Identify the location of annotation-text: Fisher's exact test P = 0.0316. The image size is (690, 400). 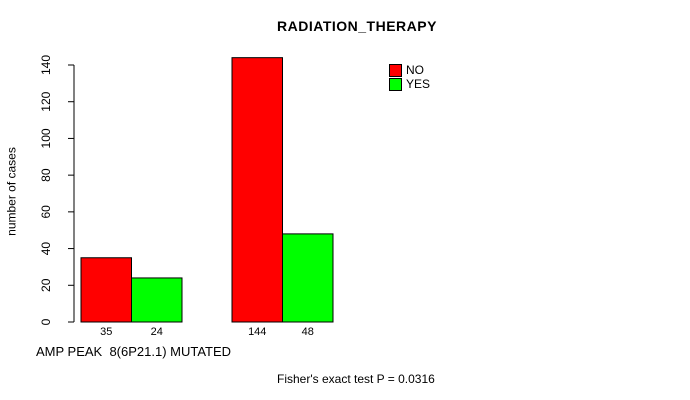
(356, 379).